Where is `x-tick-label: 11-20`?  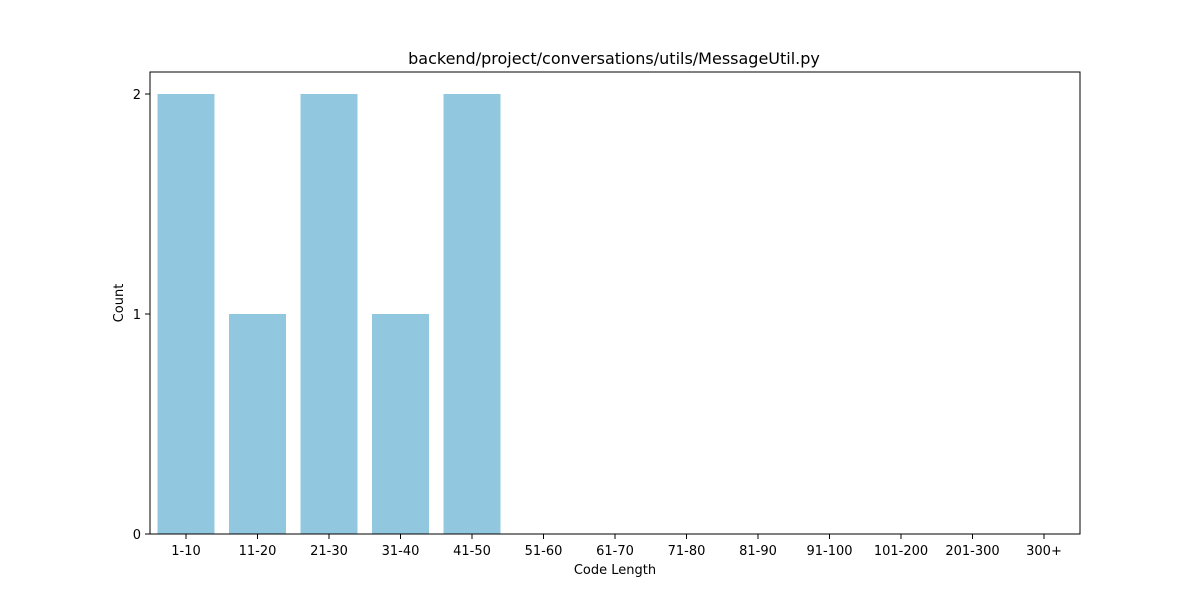 x-tick-label: 11-20 is located at coordinates (258, 551).